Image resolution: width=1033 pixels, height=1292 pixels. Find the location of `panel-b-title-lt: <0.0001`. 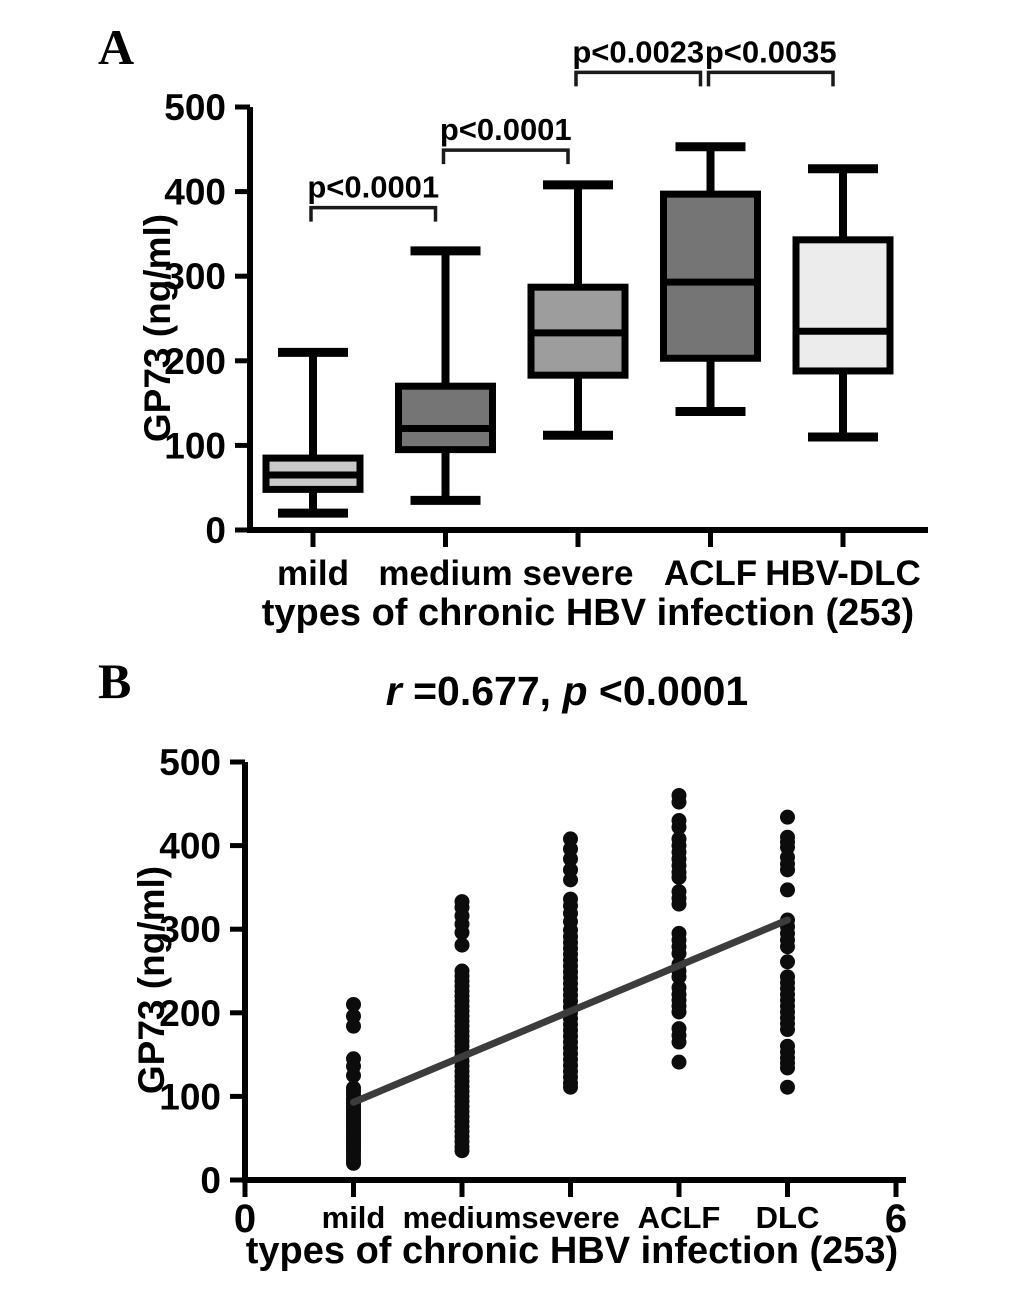

panel-b-title-lt: <0.0001 is located at coordinates (668, 691).